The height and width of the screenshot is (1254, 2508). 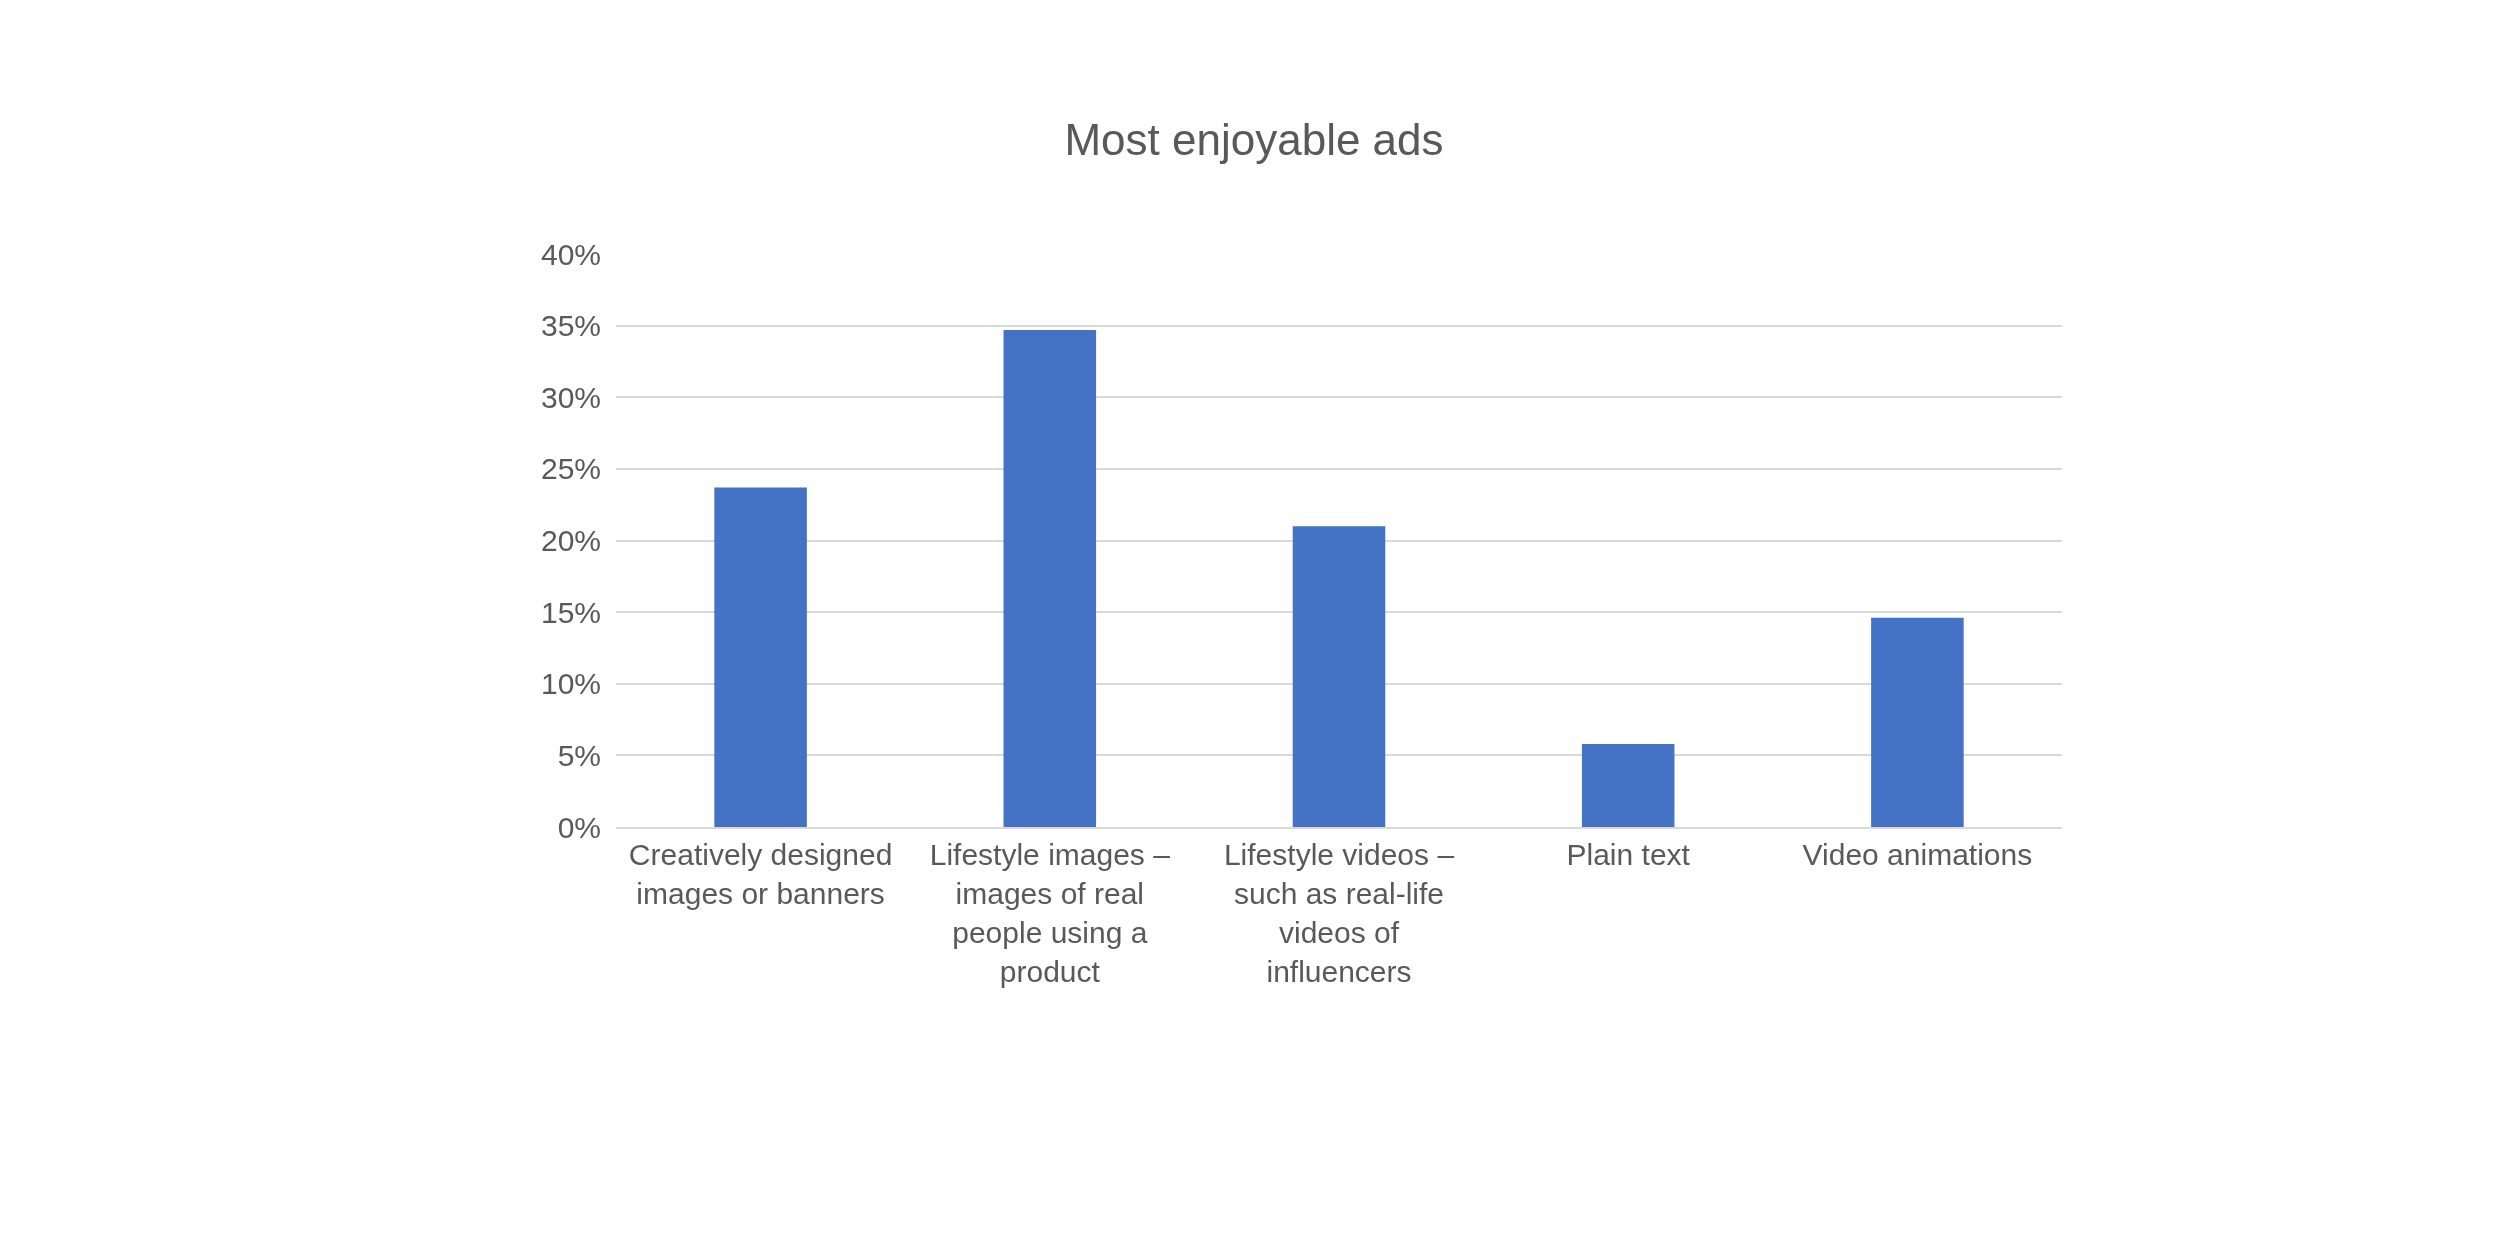 I want to click on x-tick-label: Video animations, so click(x=1917, y=854).